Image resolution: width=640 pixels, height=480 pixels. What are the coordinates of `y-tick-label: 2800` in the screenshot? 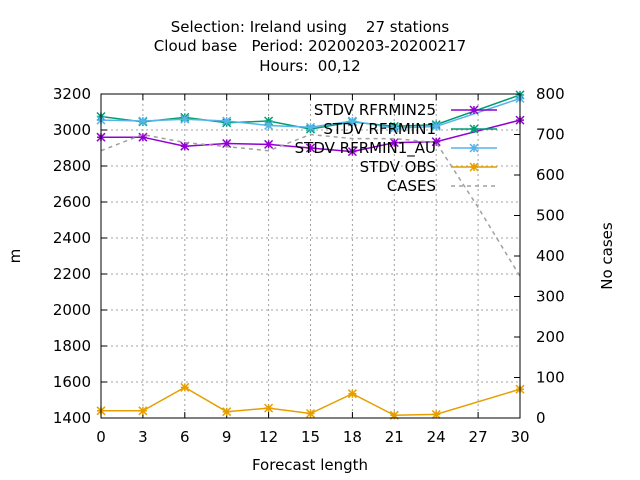 It's located at (72, 166).